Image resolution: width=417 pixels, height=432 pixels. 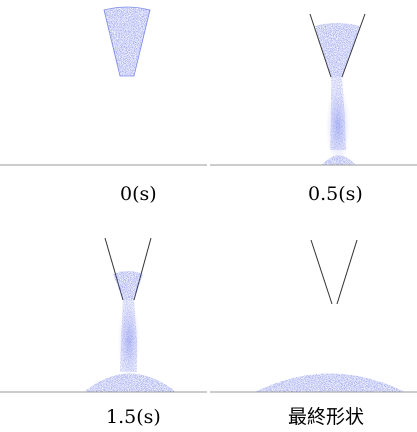 What do you see at coordinates (133, 417) in the screenshot?
I see `panel-caption: 1.5(s)` at bounding box center [133, 417].